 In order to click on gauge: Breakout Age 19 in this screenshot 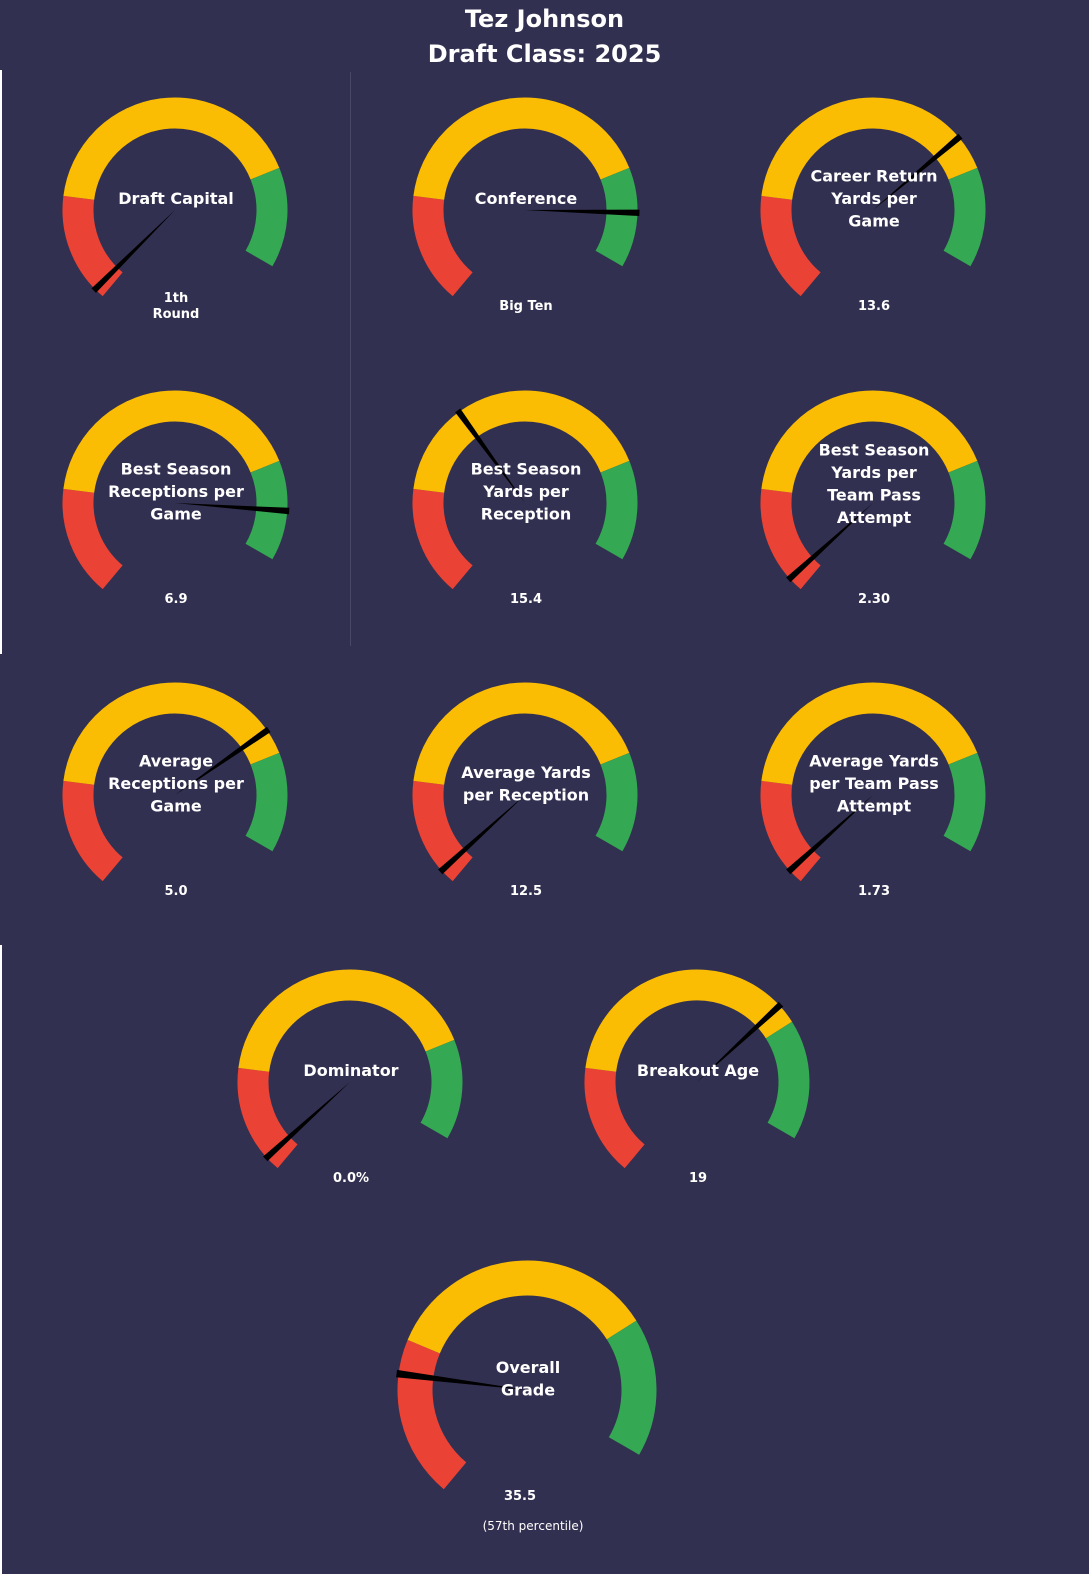, I will do `click(697, 1077)`.